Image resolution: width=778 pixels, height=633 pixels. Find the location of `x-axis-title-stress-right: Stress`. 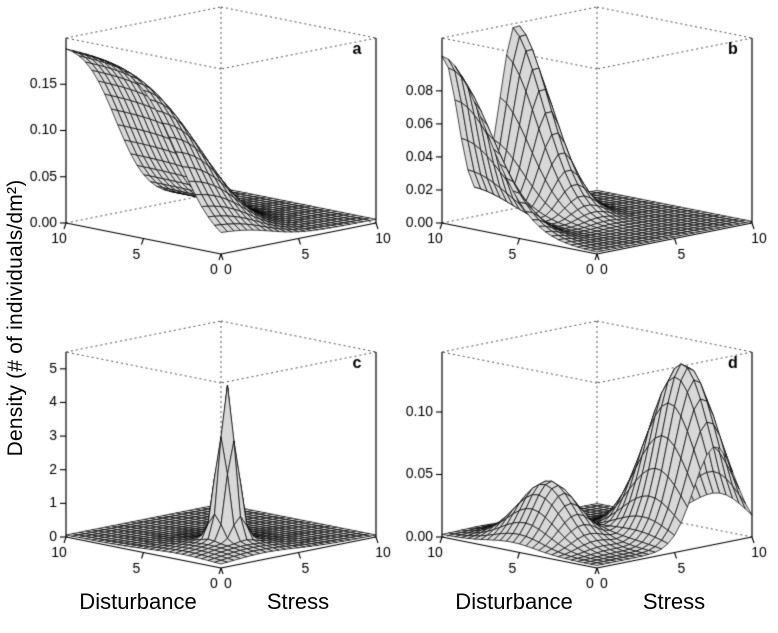

x-axis-title-stress-right: Stress is located at coordinates (674, 601).